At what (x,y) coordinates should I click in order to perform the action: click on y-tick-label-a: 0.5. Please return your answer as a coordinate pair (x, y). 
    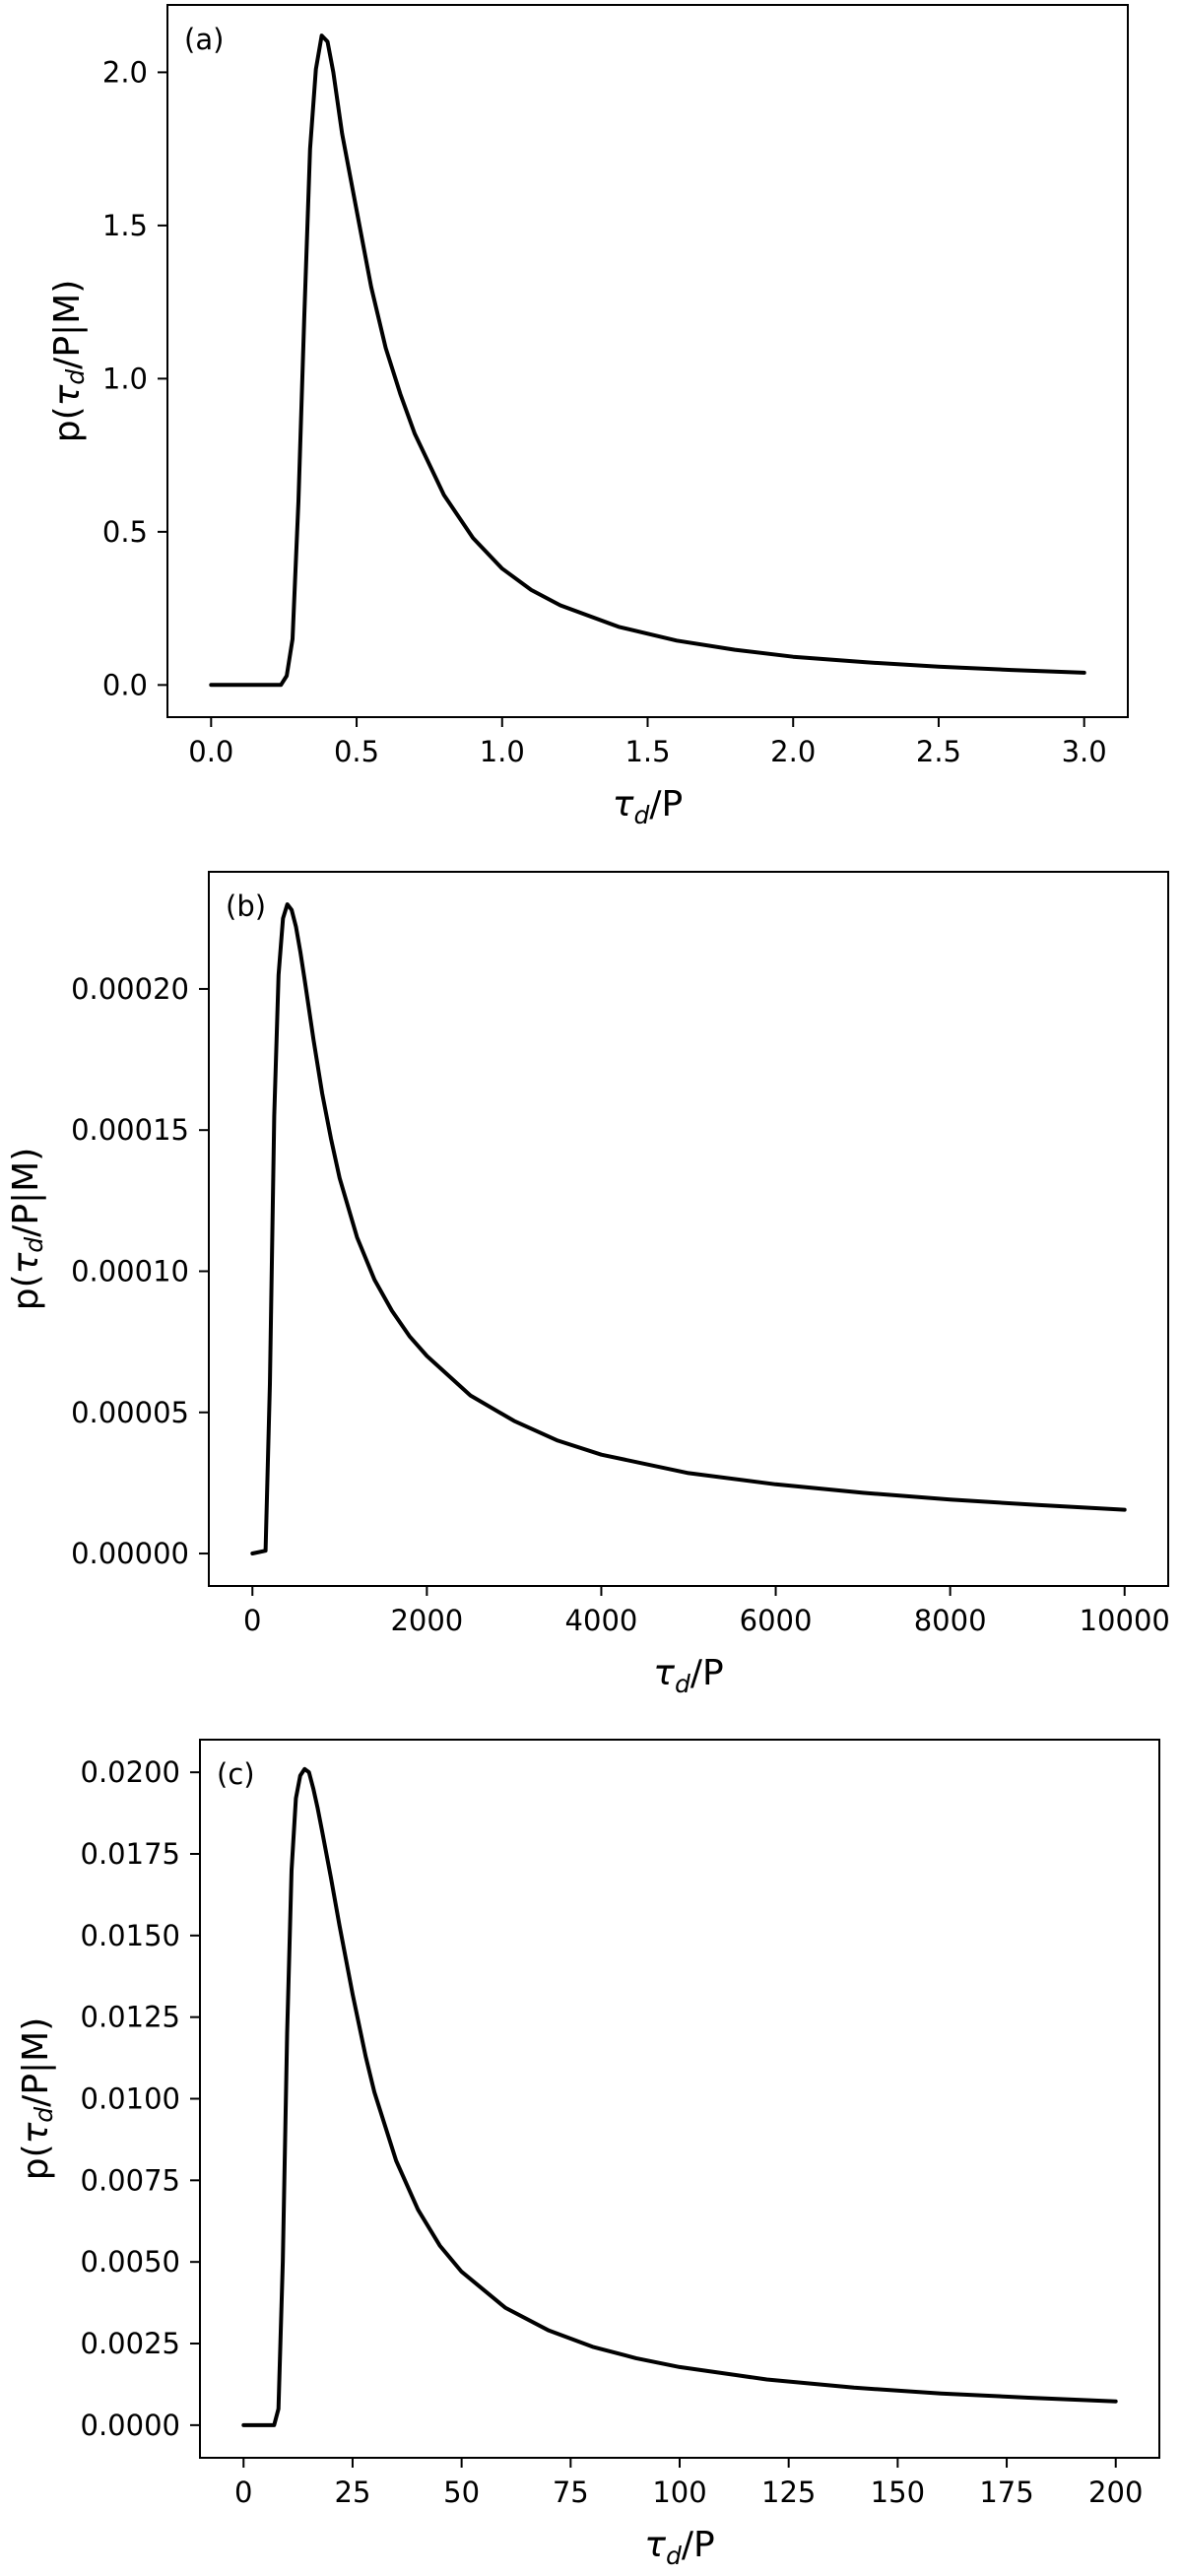
    Looking at the image, I should click on (125, 532).